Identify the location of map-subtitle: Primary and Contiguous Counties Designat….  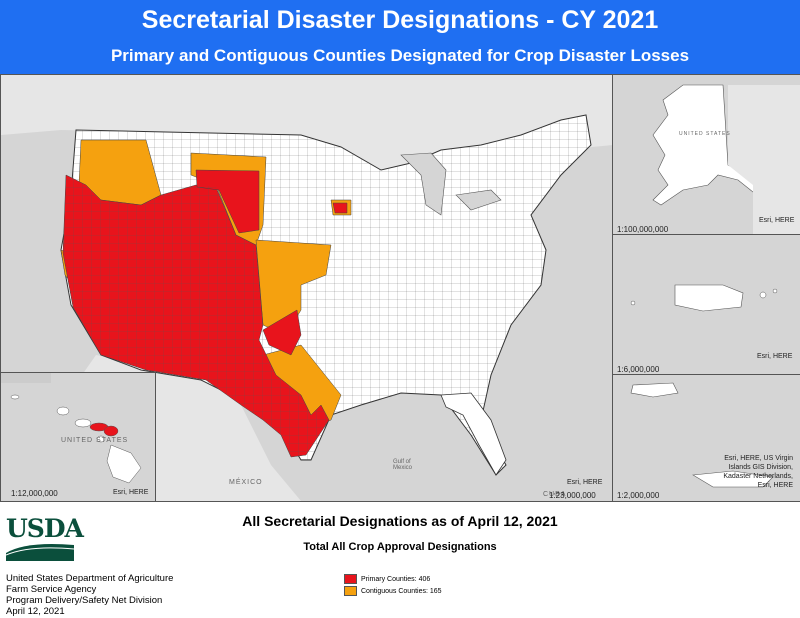
(400, 55).